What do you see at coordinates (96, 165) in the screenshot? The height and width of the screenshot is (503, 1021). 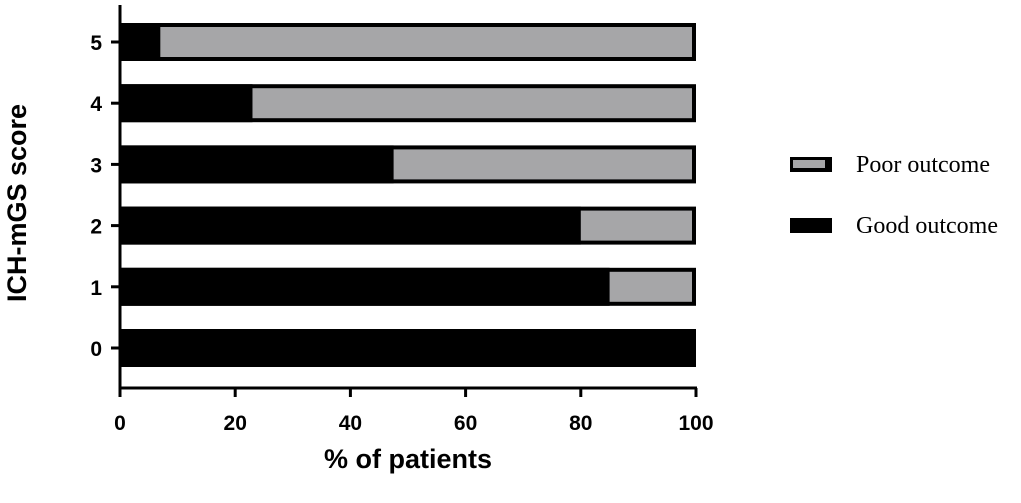 I see `y-tick-label-3: 3` at bounding box center [96, 165].